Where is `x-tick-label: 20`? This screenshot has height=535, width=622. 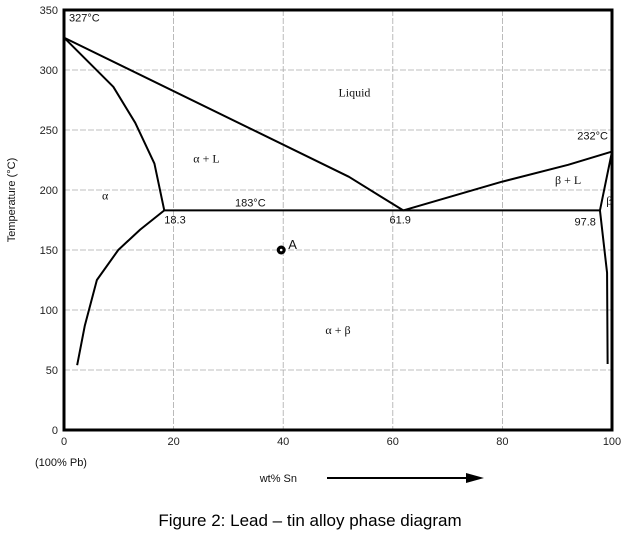
x-tick-label: 20 is located at coordinates (173, 442).